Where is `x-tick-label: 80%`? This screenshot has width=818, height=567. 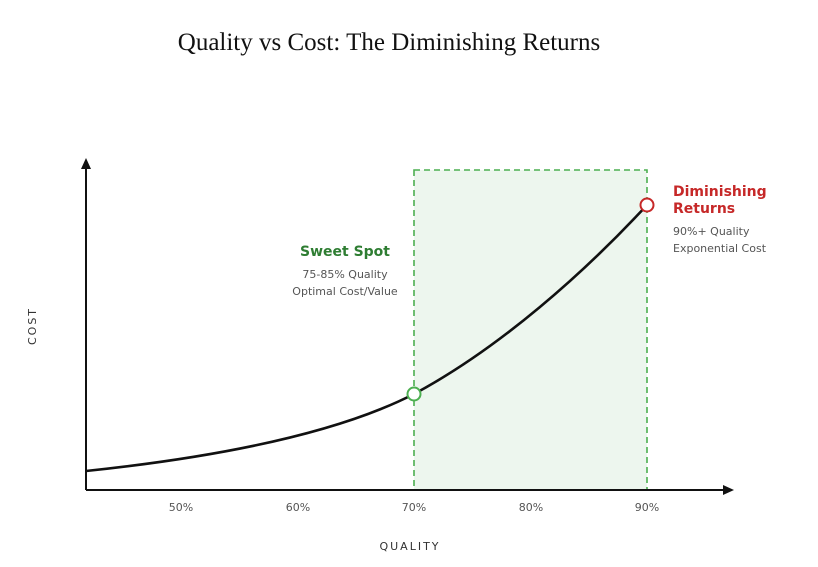 x-tick-label: 80% is located at coordinates (531, 507).